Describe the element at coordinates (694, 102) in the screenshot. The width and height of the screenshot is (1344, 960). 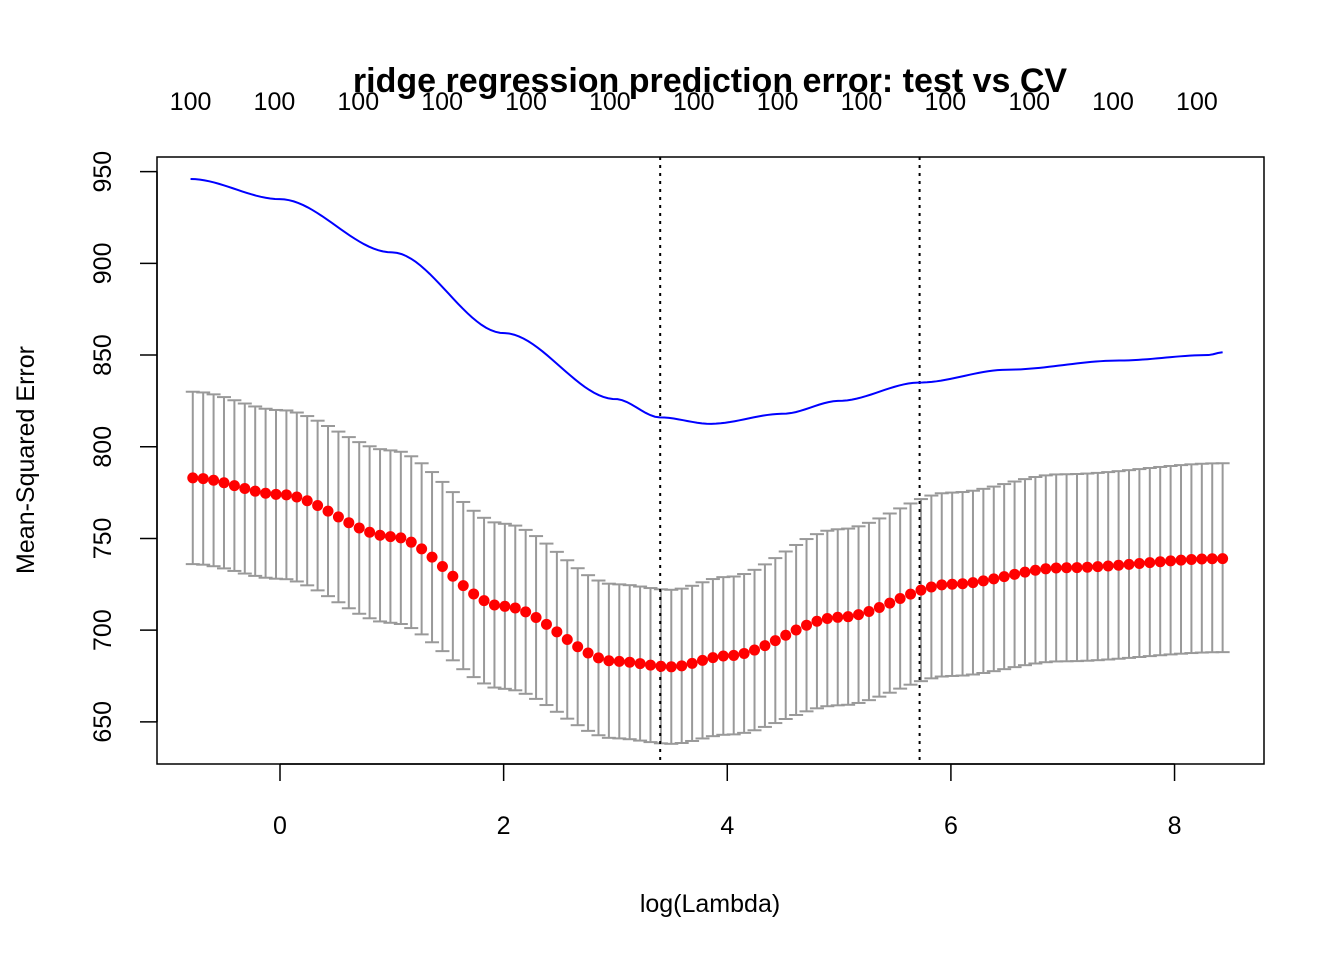
I see `top-axis-labels: 100 100 100 100 100 100 100 100 100 100 100 100 100` at that location.